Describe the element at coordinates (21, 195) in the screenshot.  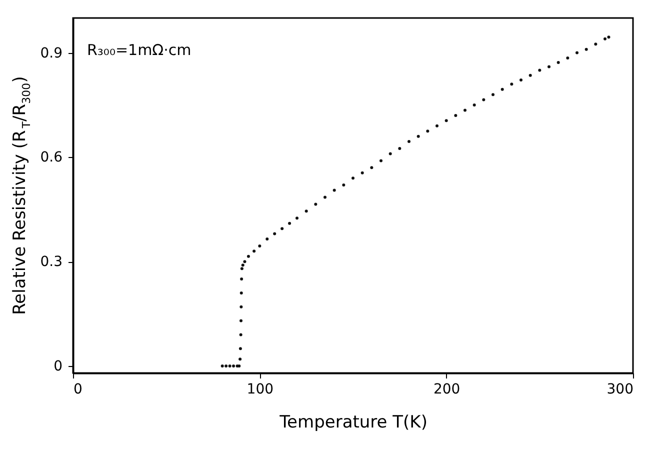
I see `y-axis-title: Relative Resistivity (RT/R300)` at that location.